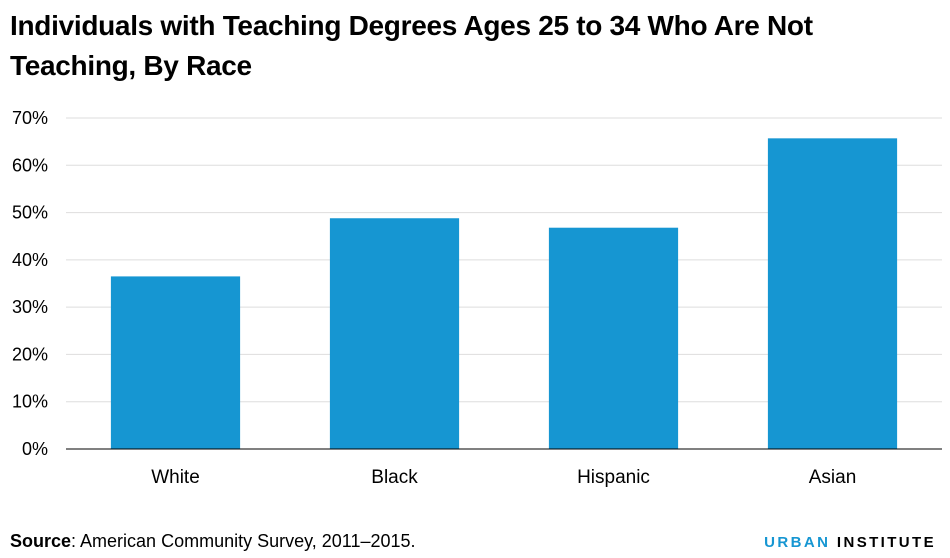  What do you see at coordinates (30, 260) in the screenshot?
I see `y-tick-label: 40%` at bounding box center [30, 260].